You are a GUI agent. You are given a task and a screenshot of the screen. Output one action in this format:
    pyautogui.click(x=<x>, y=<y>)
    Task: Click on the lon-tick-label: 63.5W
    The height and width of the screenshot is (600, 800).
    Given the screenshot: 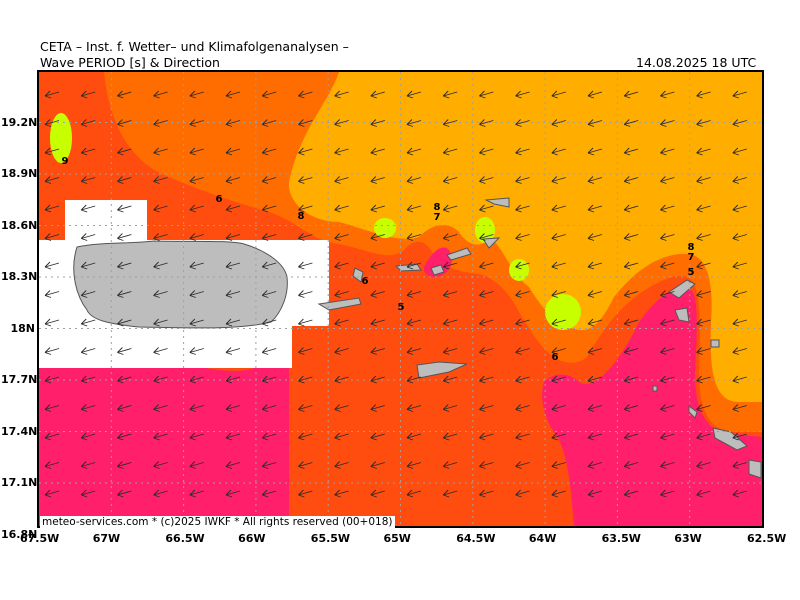 What is the action you would take?
    pyautogui.click(x=621, y=538)
    